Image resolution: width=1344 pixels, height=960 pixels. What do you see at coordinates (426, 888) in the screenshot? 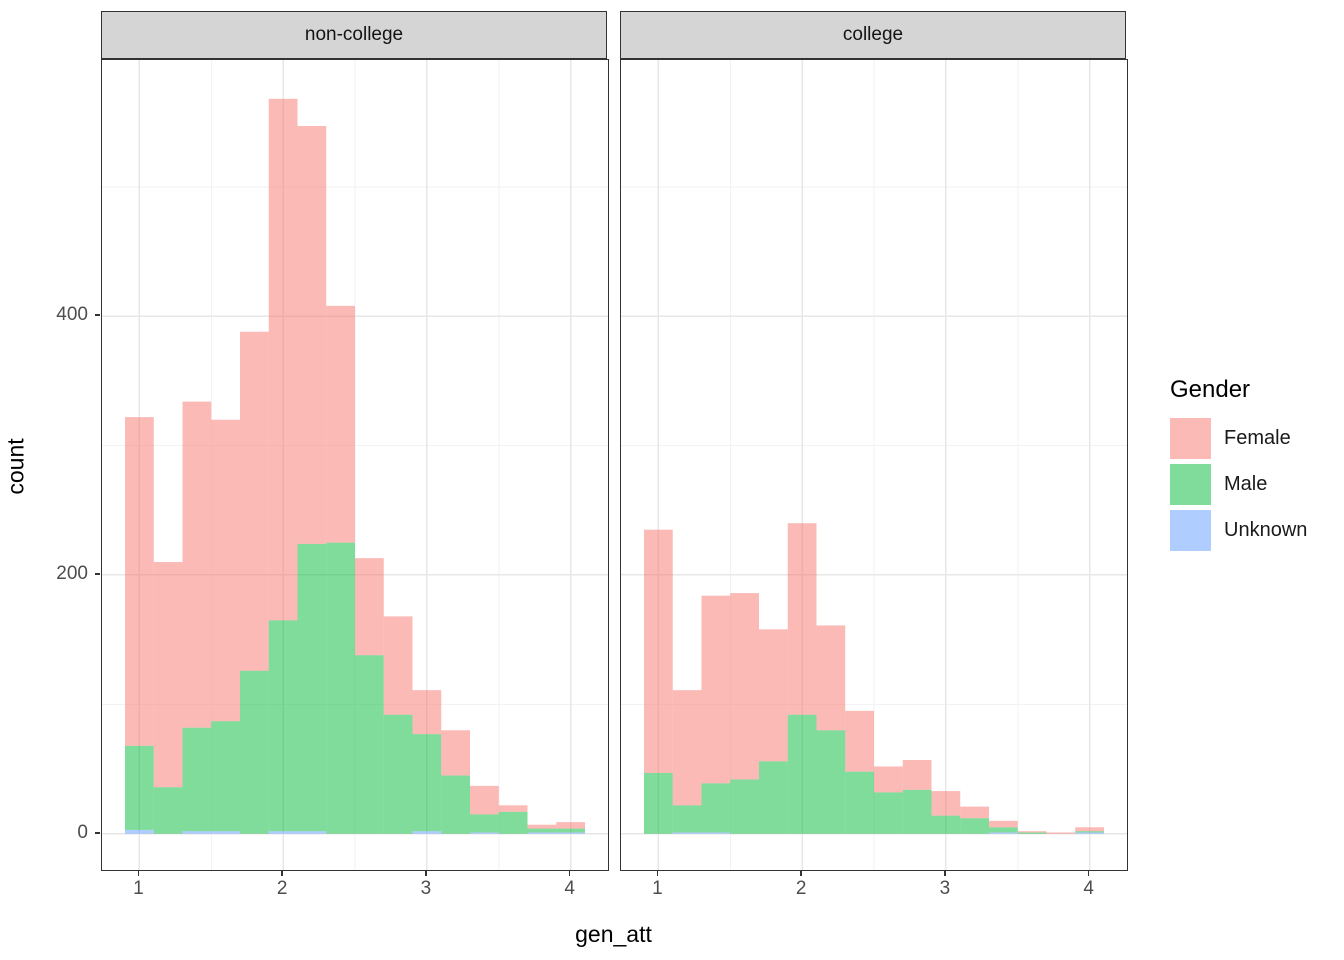
I see `x-tick-label: 3` at bounding box center [426, 888].